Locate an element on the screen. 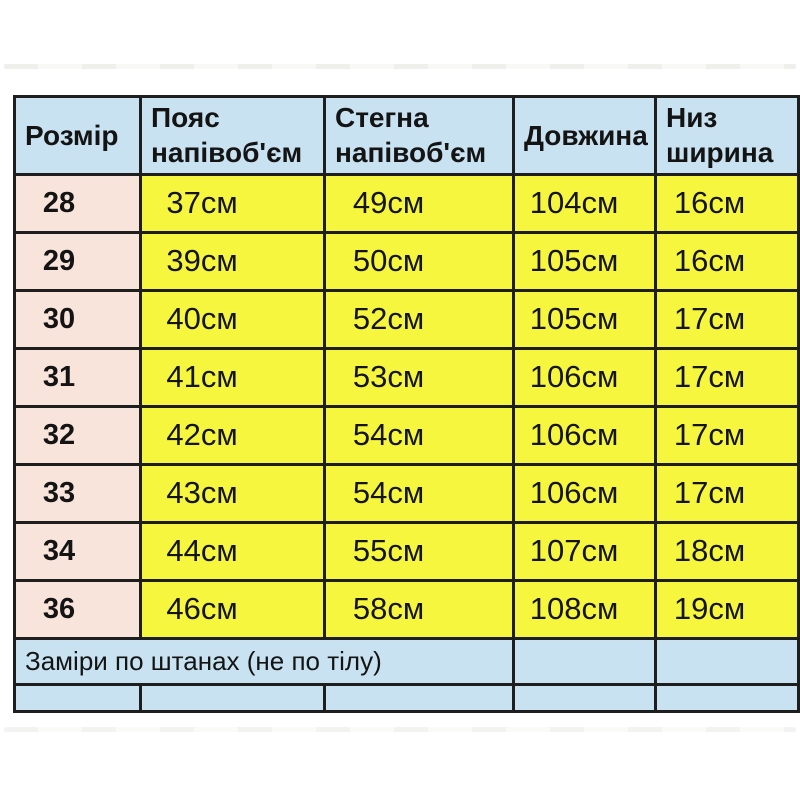 The image size is (800, 800). size-cell: 31 is located at coordinates (77, 377).